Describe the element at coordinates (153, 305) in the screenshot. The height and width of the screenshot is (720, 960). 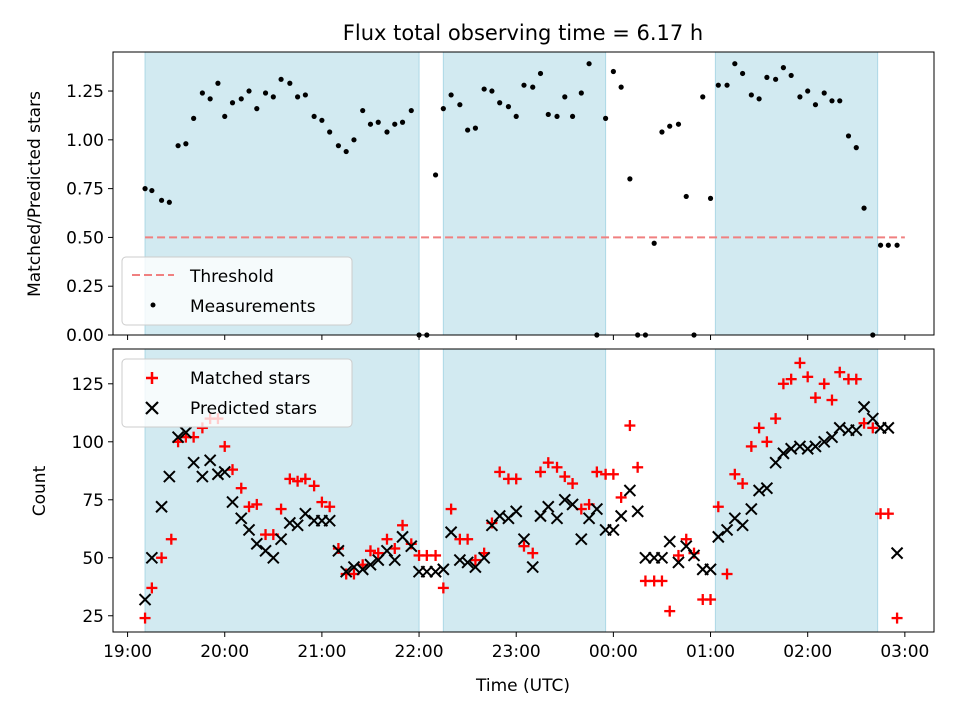
I see `measurements-legend-swatch` at that location.